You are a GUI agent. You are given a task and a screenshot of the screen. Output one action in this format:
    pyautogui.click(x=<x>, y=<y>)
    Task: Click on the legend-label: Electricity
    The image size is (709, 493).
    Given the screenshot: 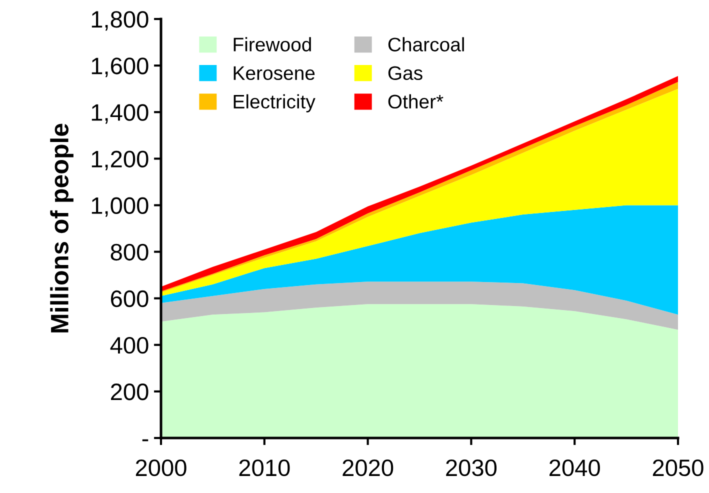 What is the action you would take?
    pyautogui.click(x=275, y=103)
    